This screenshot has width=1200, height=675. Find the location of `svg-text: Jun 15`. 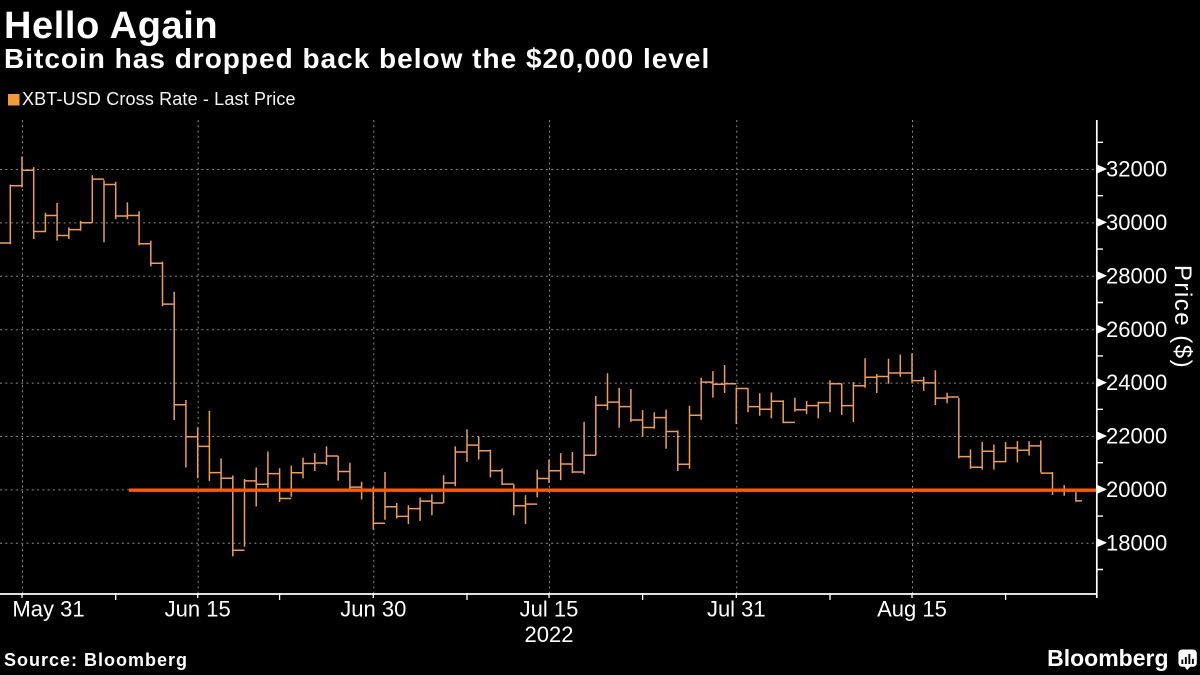

svg-text: Jun 15 is located at coordinates (198, 609).